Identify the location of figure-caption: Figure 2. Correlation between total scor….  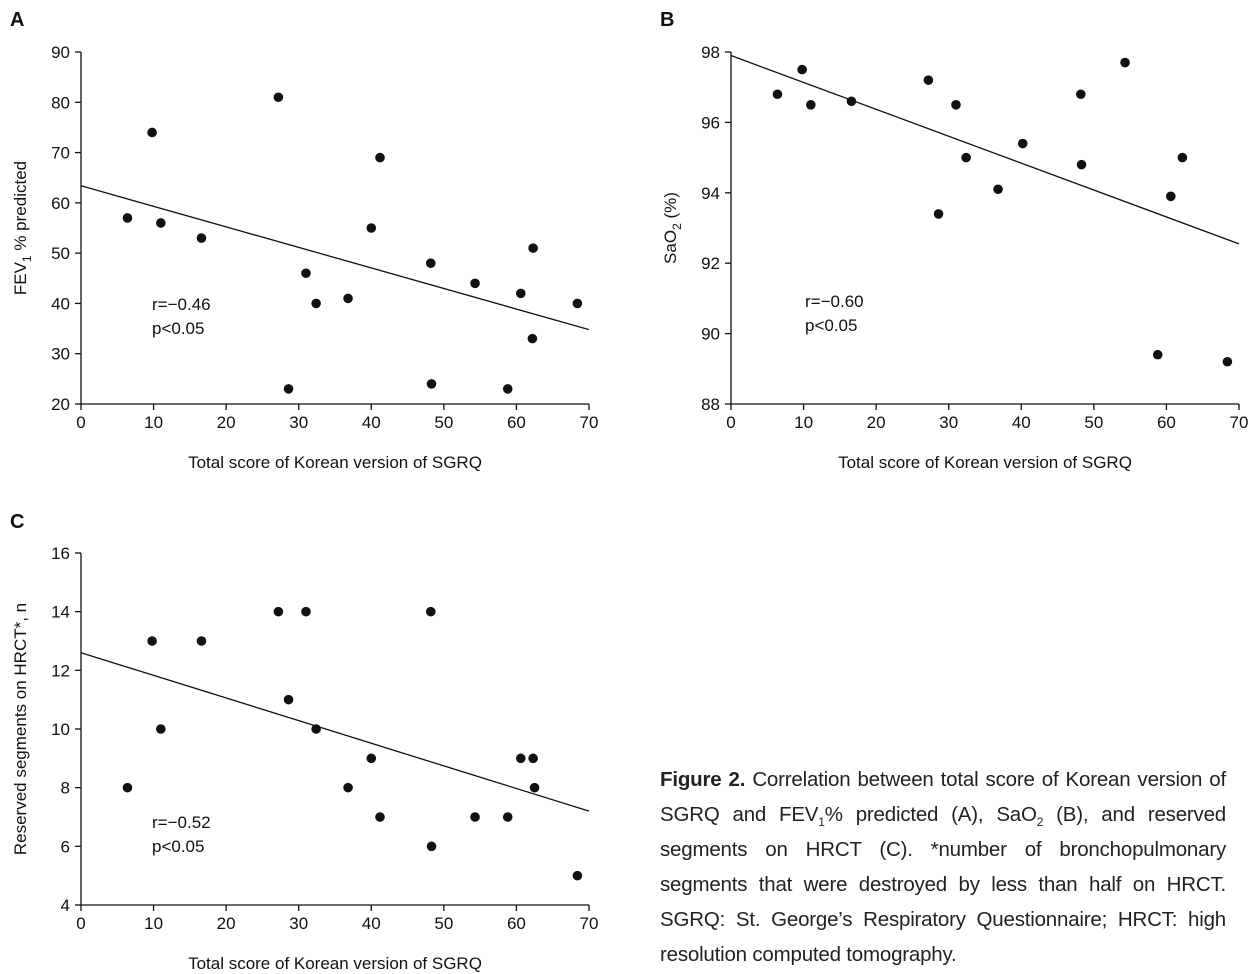
(943, 867).